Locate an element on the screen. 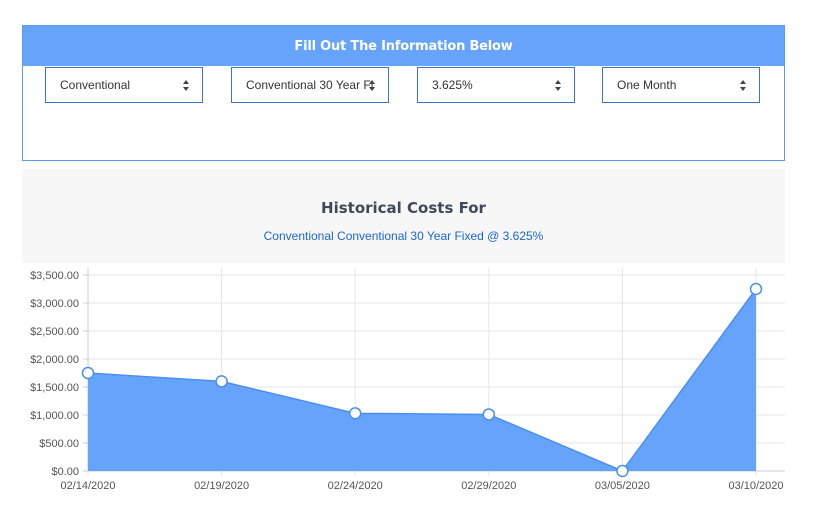 The height and width of the screenshot is (528, 826). form-header: Fill Out The Information Below is located at coordinates (403, 46).